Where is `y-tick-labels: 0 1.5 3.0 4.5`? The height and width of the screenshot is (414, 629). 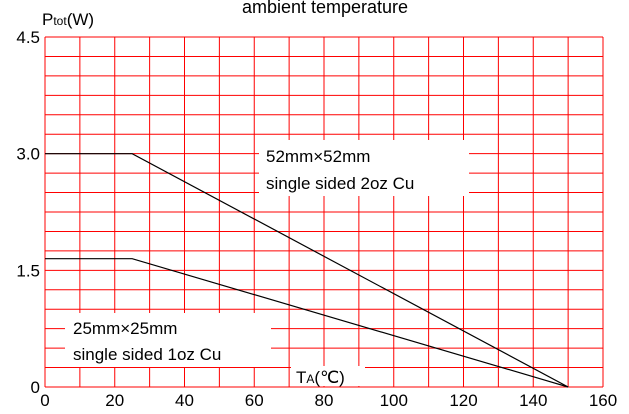 y-tick-labels: 0 1.5 3.0 4.5 is located at coordinates (28, 212).